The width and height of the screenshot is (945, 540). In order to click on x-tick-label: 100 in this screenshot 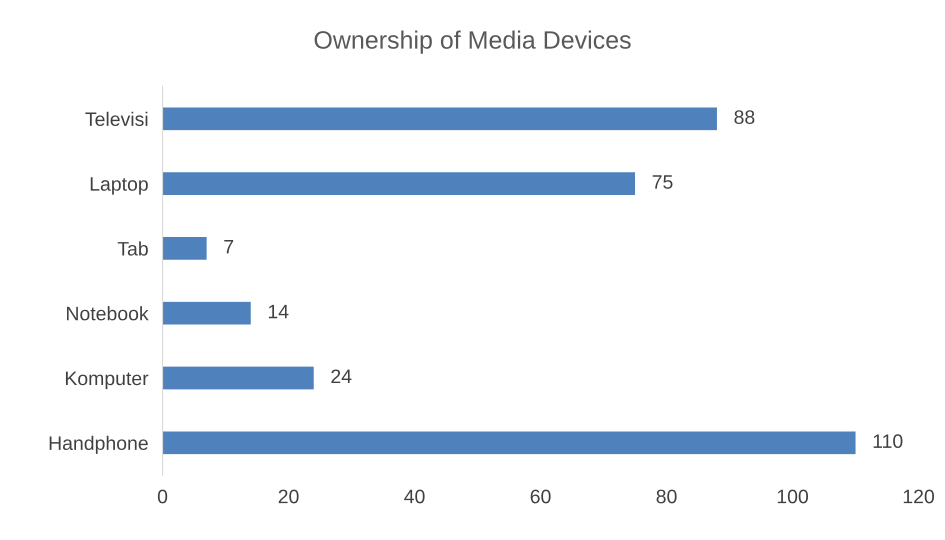, I will do `click(793, 497)`.